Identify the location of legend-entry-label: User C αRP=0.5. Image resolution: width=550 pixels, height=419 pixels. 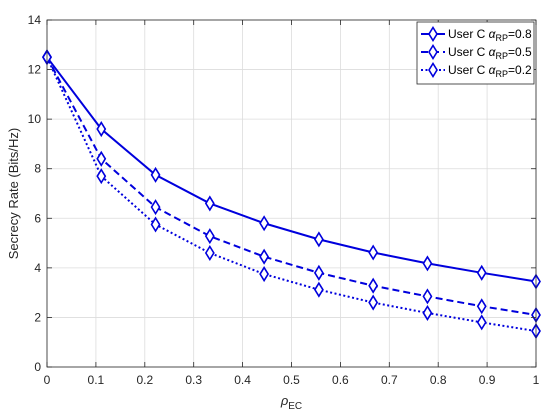
(490, 53).